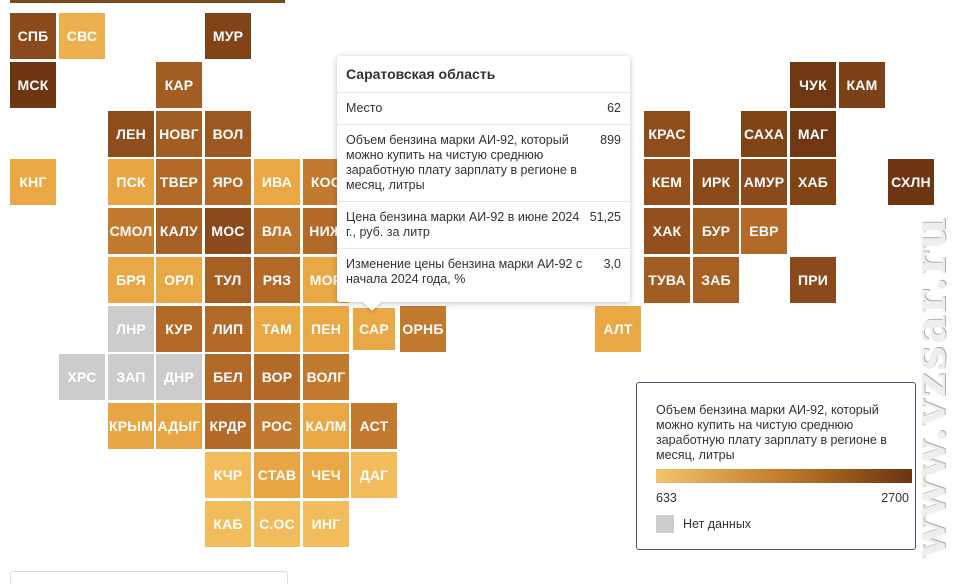  What do you see at coordinates (326, 329) in the screenshot?
I see `region-tile-44: ПЕН` at bounding box center [326, 329].